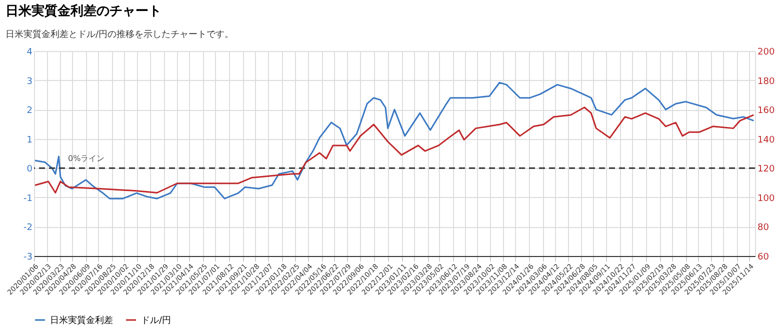  I want to click on y-tick-label: 3, so click(29, 81).